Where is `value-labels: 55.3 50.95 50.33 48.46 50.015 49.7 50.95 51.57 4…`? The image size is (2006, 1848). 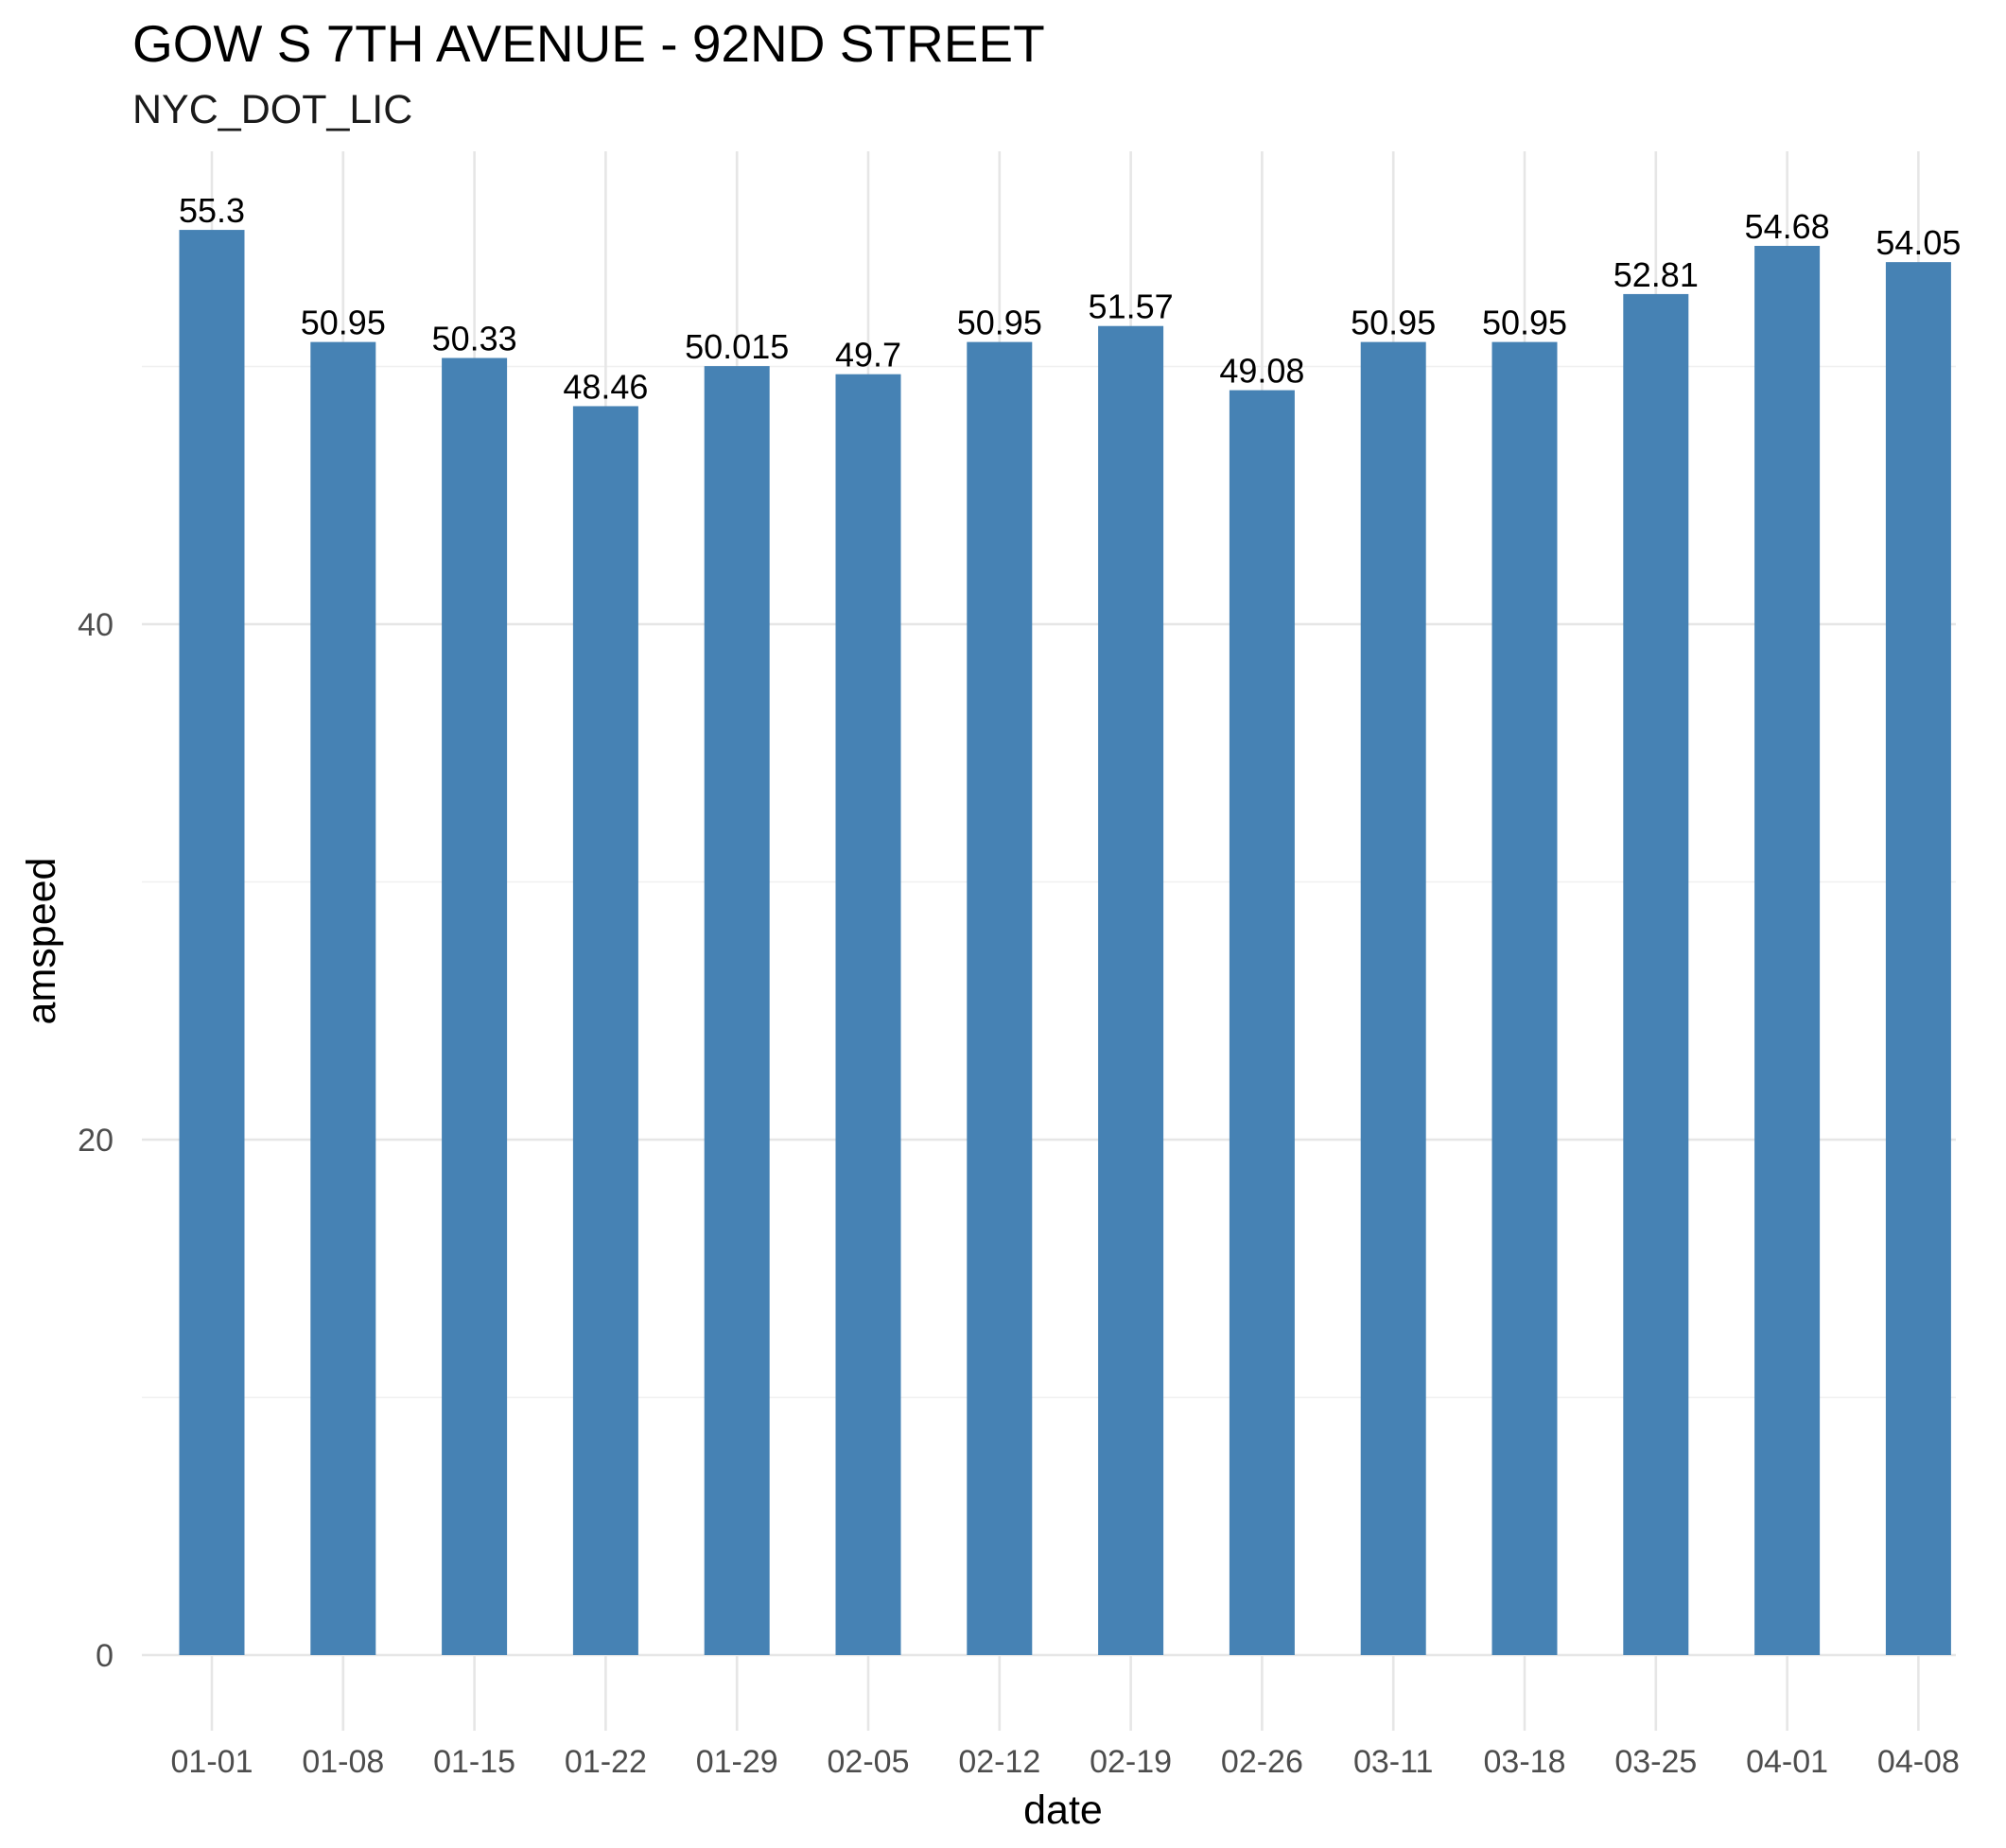 value-labels: 55.3 50.95 50.33 48.46 50.015 49.7 50.95 51.57 4… is located at coordinates (1070, 298).